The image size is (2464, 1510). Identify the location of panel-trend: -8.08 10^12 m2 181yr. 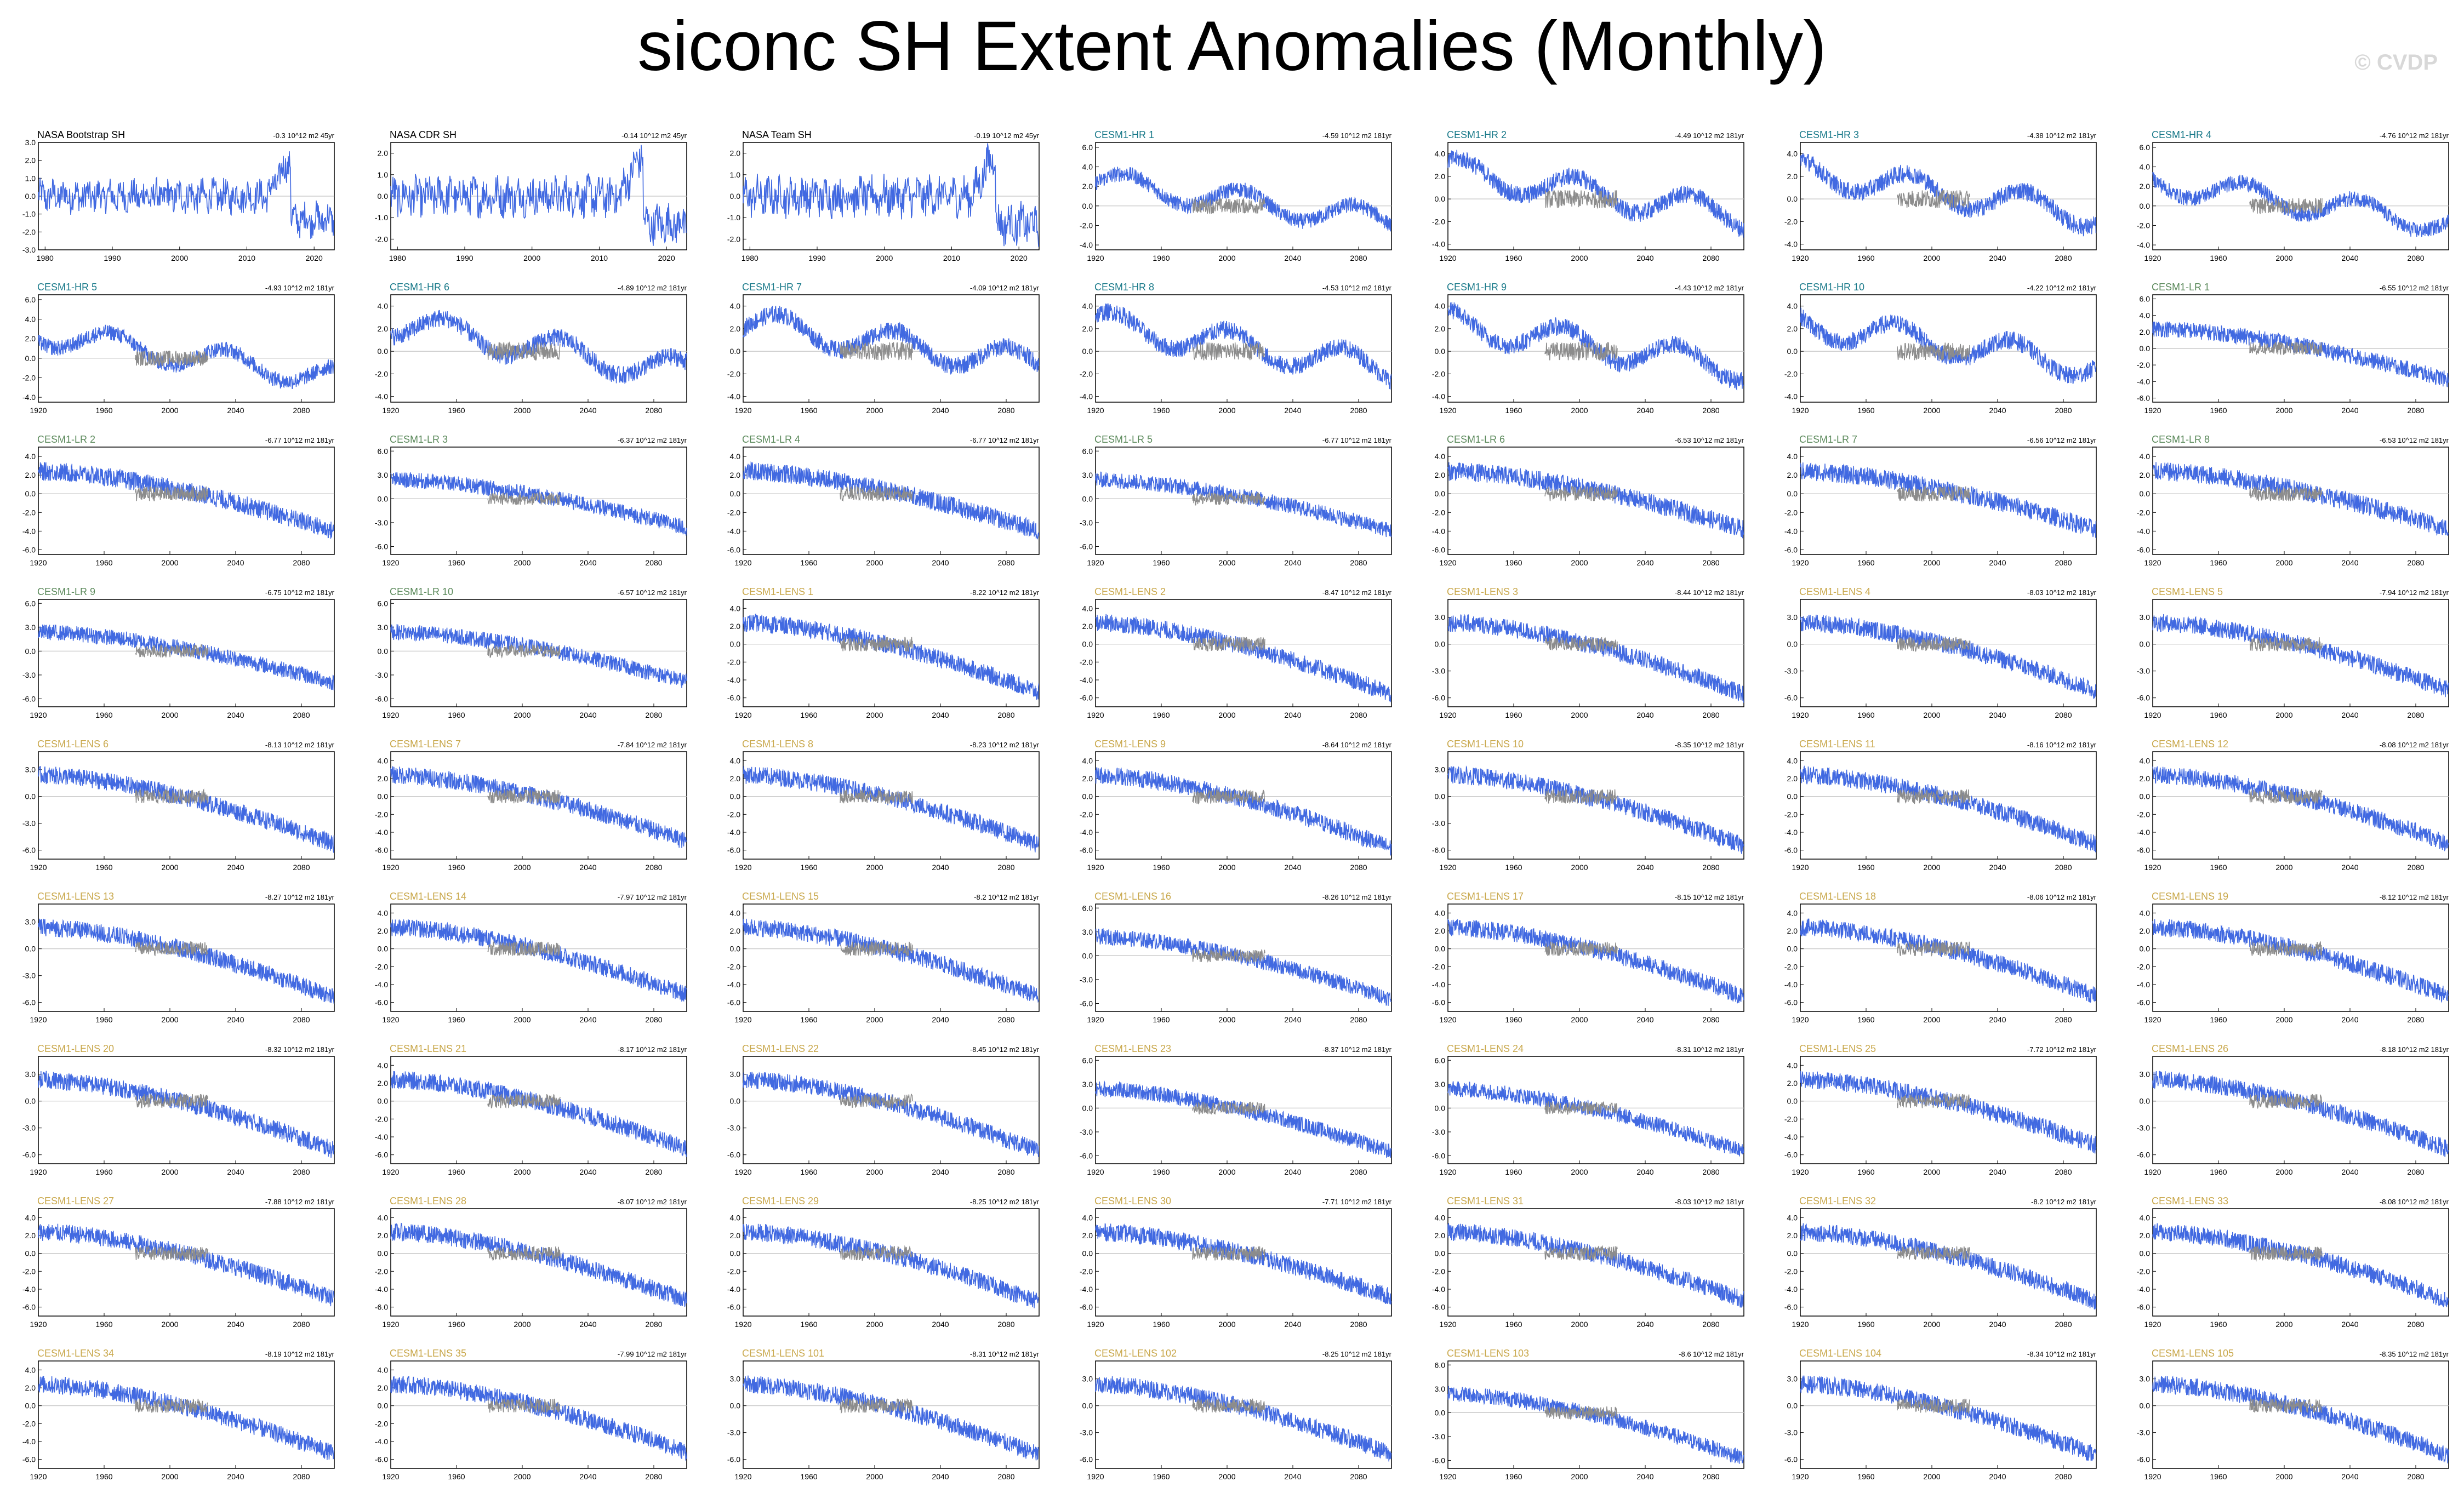
(2414, 745).